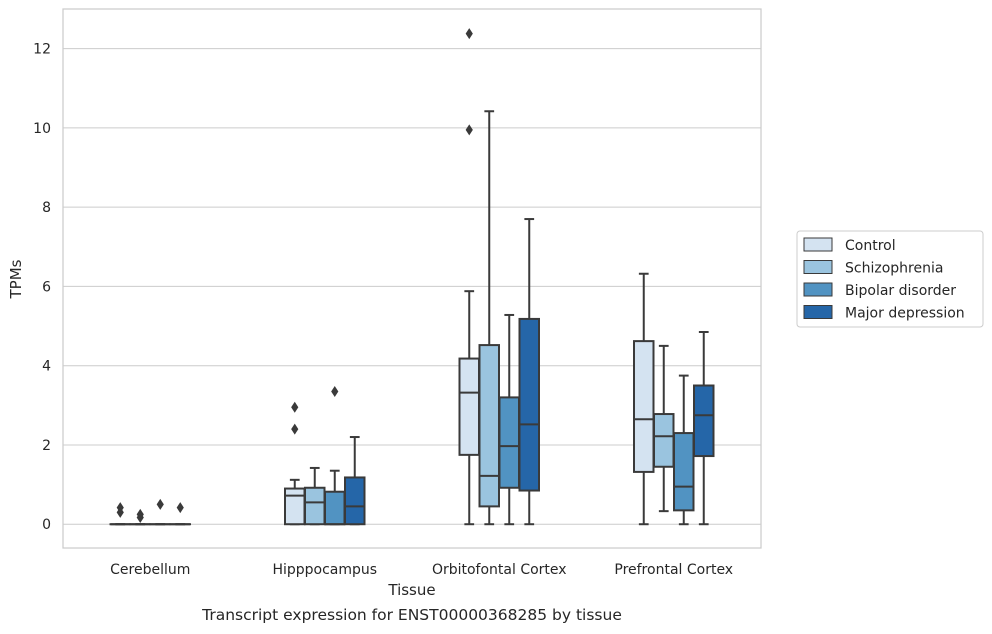  Describe the element at coordinates (42, 129) in the screenshot. I see `y-tick-label: 10` at that location.